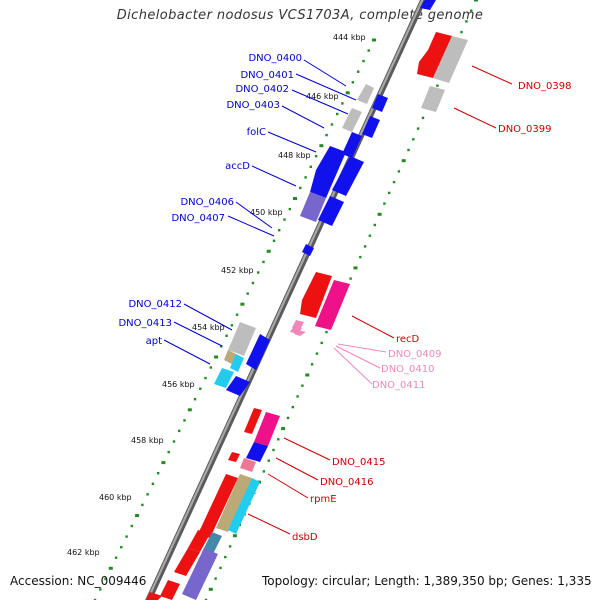 This screenshot has width=600, height=600. I want to click on label-dno0407: DNO_0407, so click(198, 218).